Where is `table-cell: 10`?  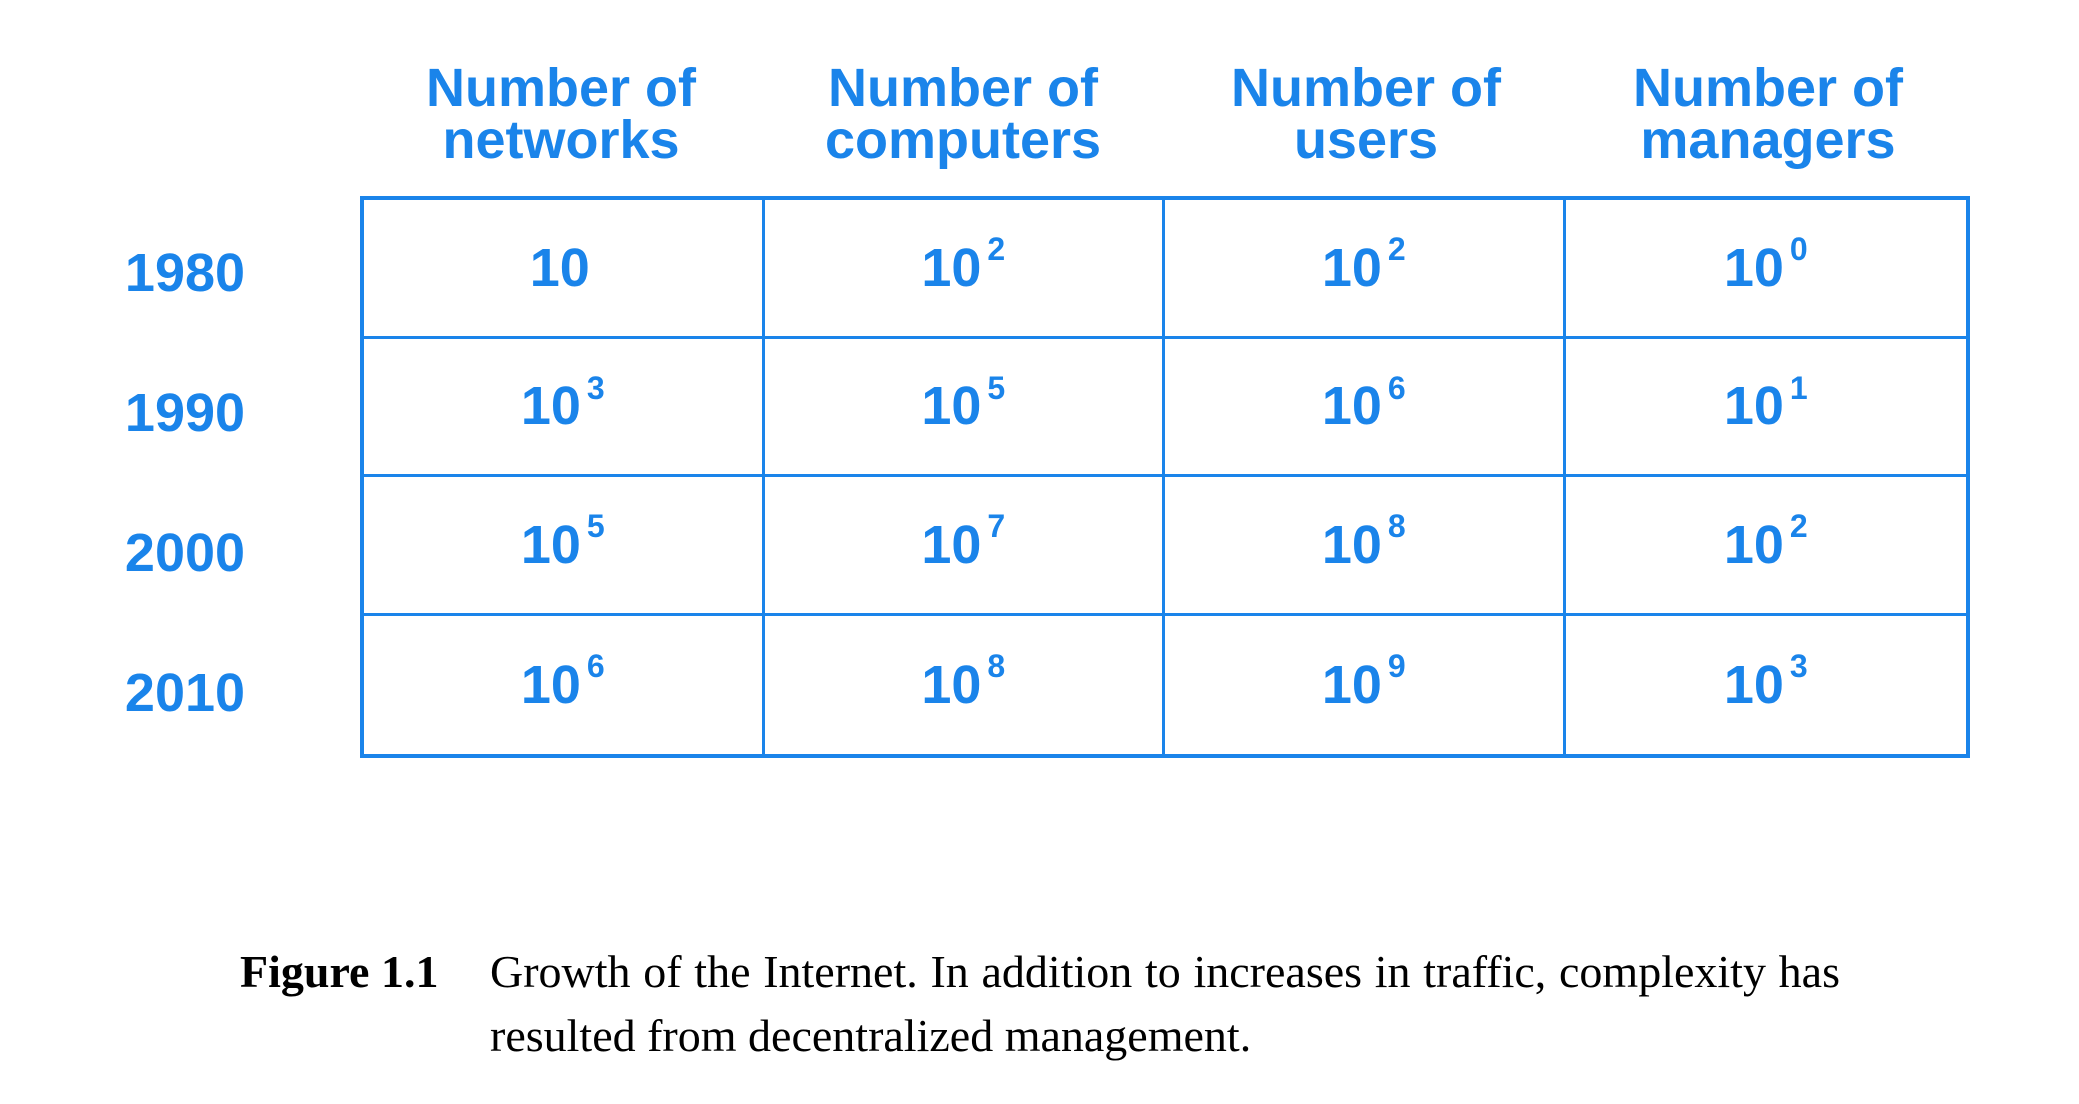
table-cell: 10 is located at coordinates (564, 269).